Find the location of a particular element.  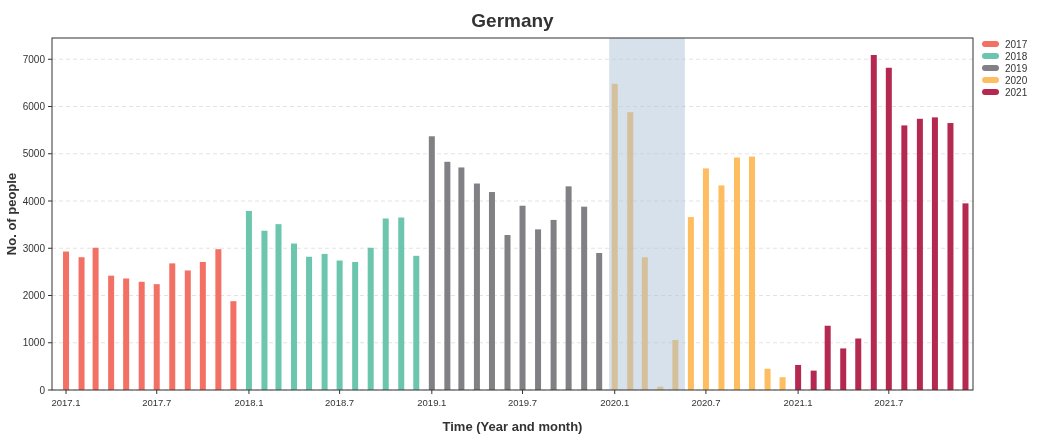

x-tick-label: 2021.1 is located at coordinates (798, 402).